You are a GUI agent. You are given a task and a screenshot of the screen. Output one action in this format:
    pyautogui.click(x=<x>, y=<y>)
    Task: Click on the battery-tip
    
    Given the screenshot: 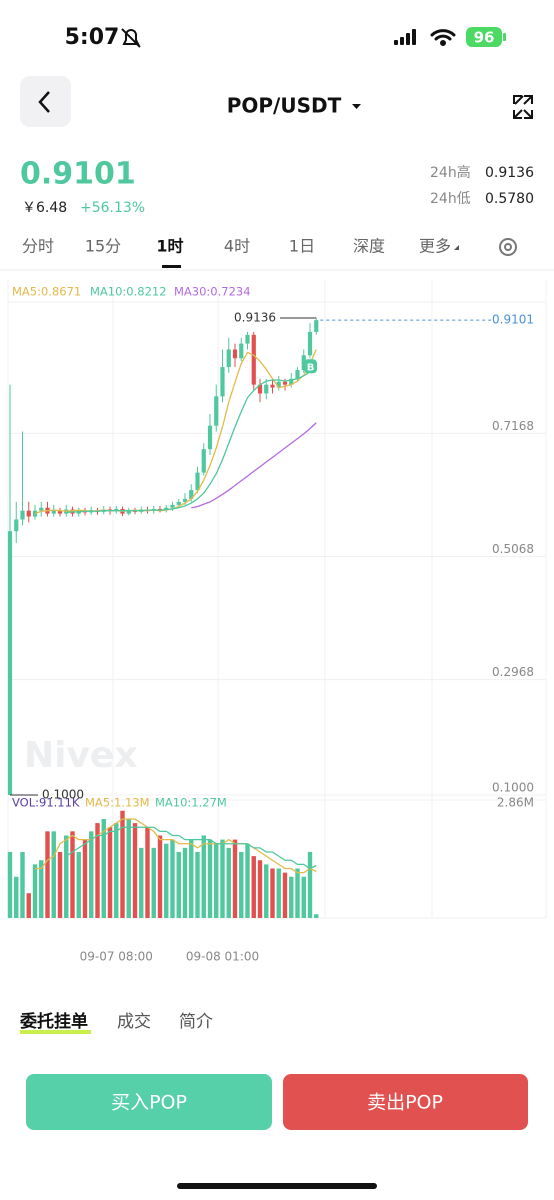 What is the action you would take?
    pyautogui.click(x=504, y=37)
    